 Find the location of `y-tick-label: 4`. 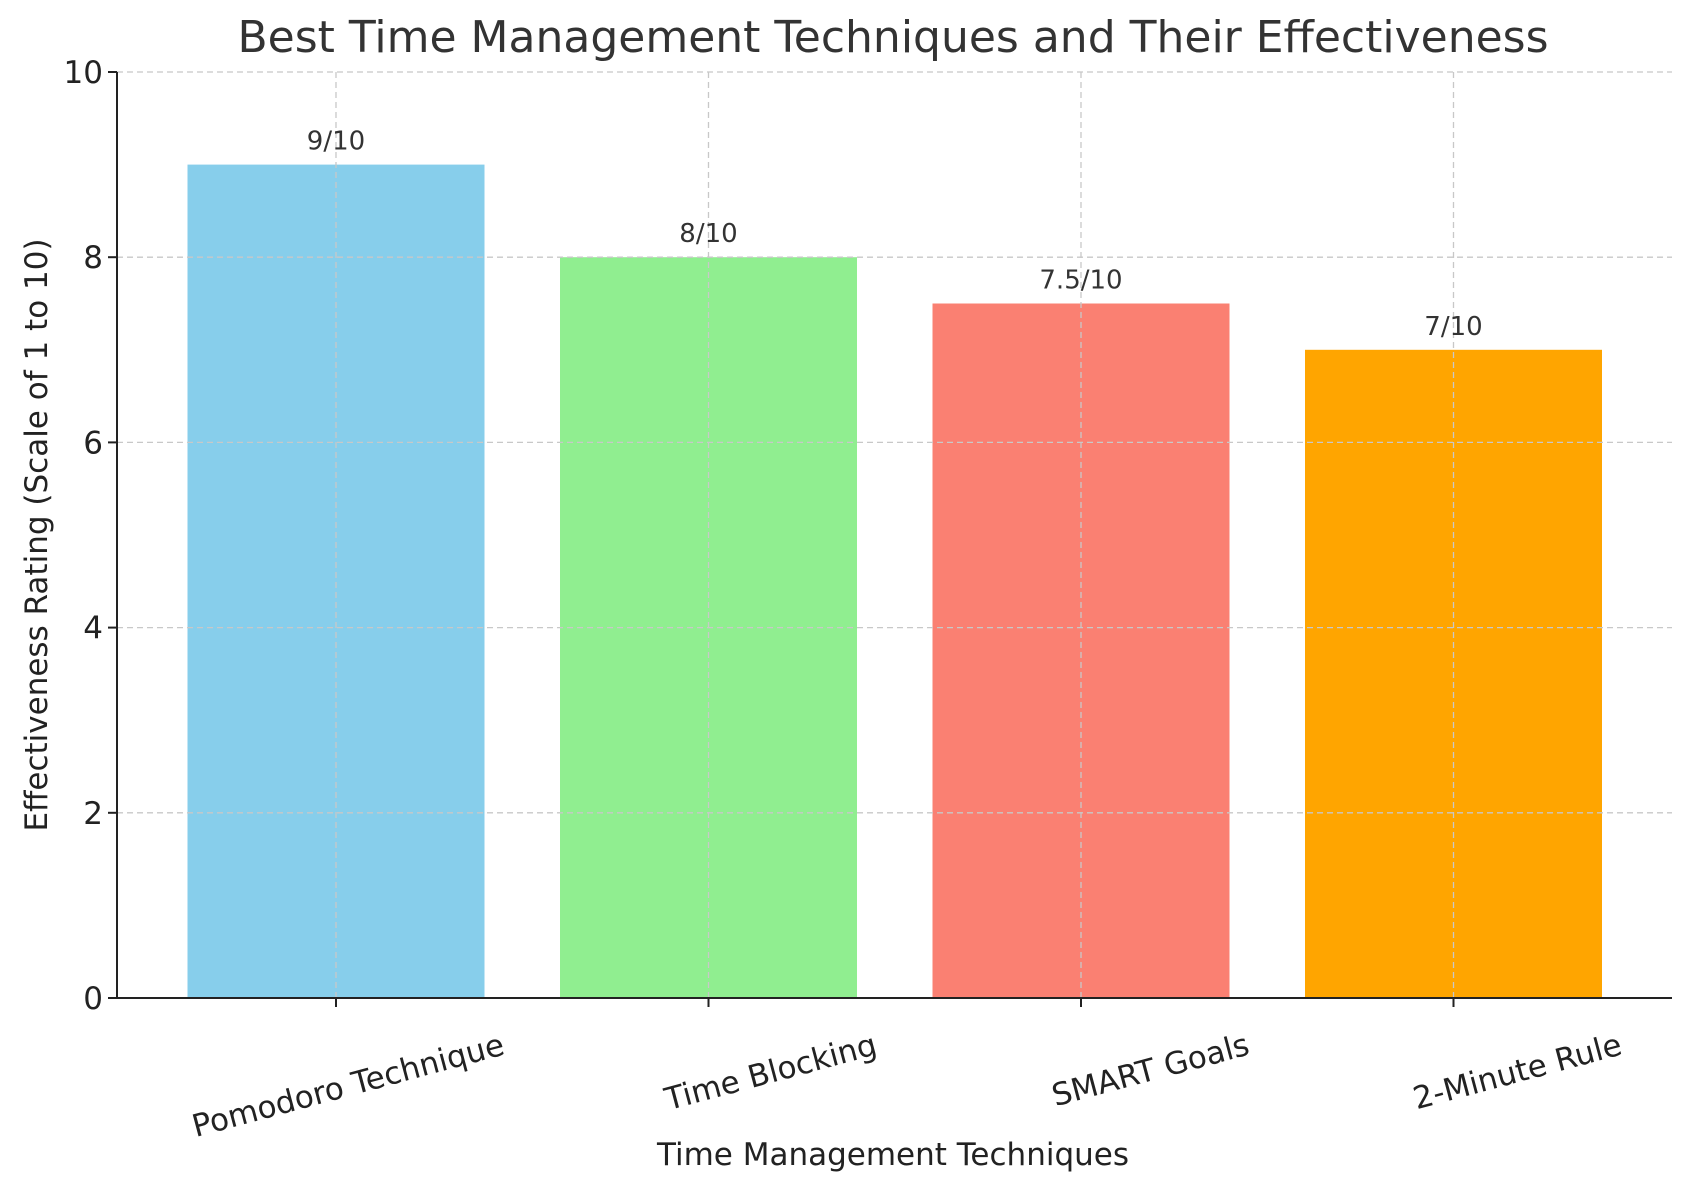

y-tick-label: 4 is located at coordinates (93, 629).